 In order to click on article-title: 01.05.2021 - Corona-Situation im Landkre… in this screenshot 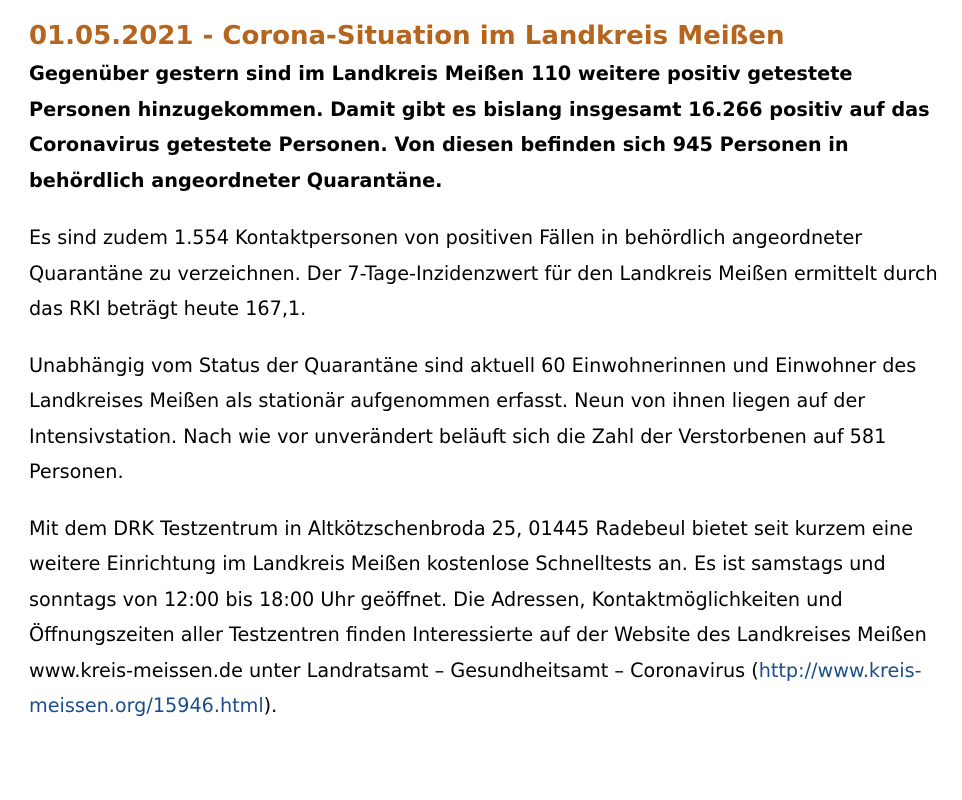, I will do `click(407, 36)`.